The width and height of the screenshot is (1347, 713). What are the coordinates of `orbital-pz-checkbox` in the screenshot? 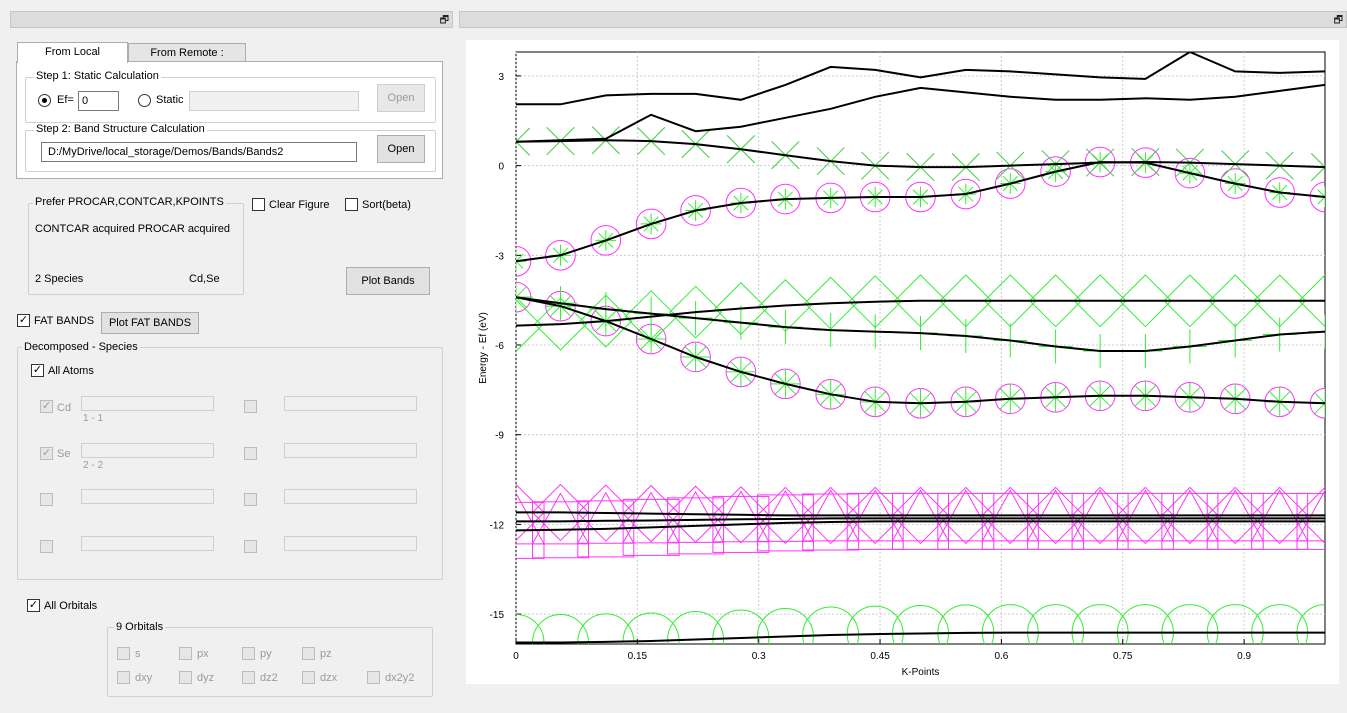 It's located at (308, 653).